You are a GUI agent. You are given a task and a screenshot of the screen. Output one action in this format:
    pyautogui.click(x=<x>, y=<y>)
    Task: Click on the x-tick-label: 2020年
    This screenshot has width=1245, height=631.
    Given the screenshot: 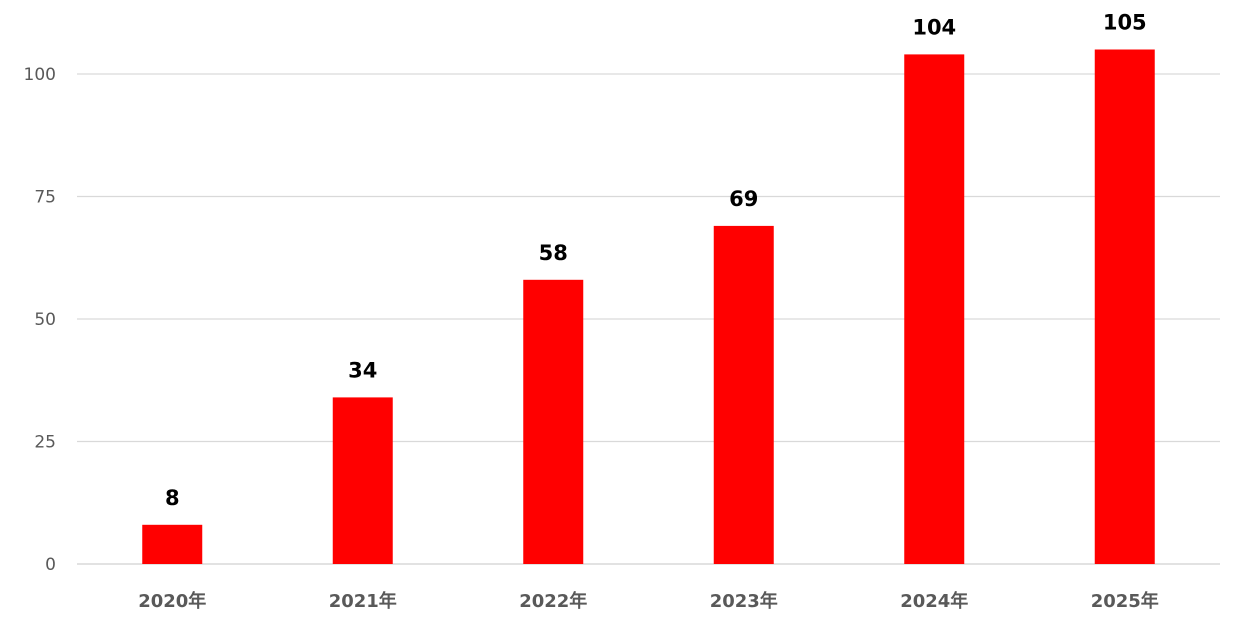 What is the action you would take?
    pyautogui.click(x=172, y=601)
    